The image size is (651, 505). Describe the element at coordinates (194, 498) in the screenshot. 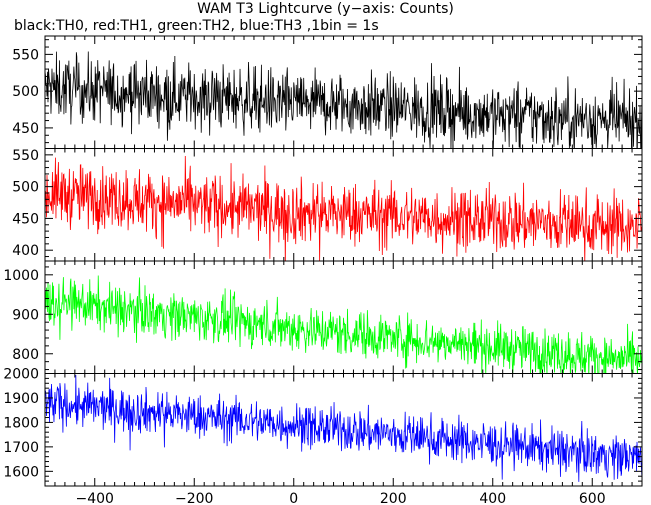

I see `x-tick-label: −200` at that location.